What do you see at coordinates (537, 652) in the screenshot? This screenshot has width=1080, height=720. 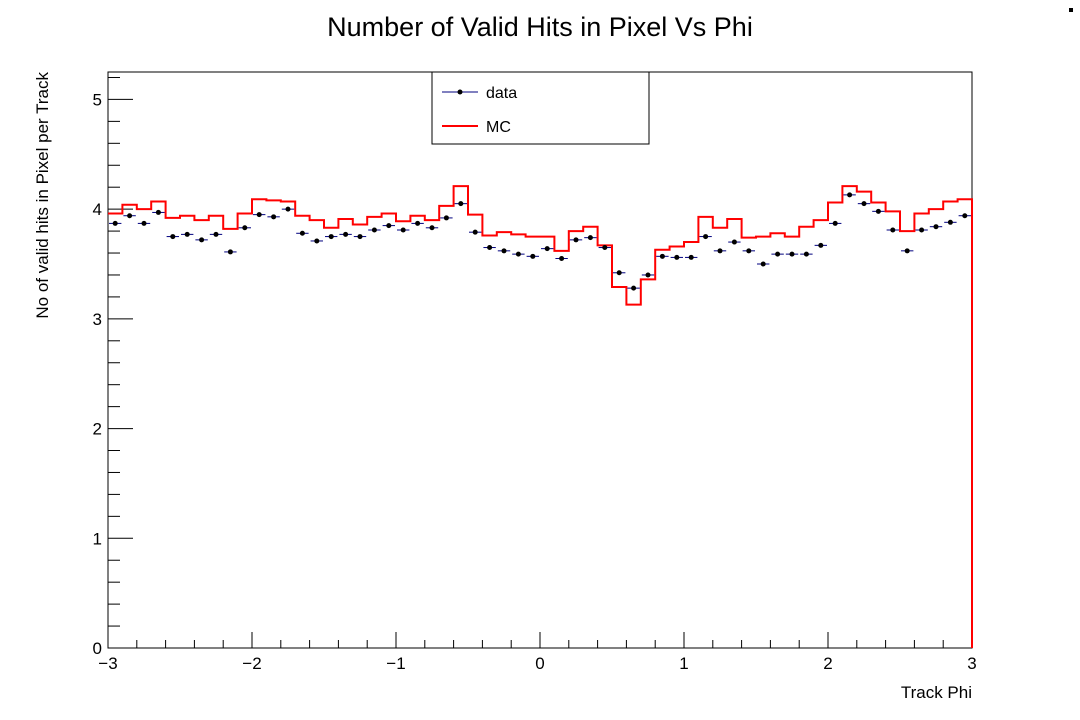 I see `x-axis: −3 −2 −1 0 1 2 3` at bounding box center [537, 652].